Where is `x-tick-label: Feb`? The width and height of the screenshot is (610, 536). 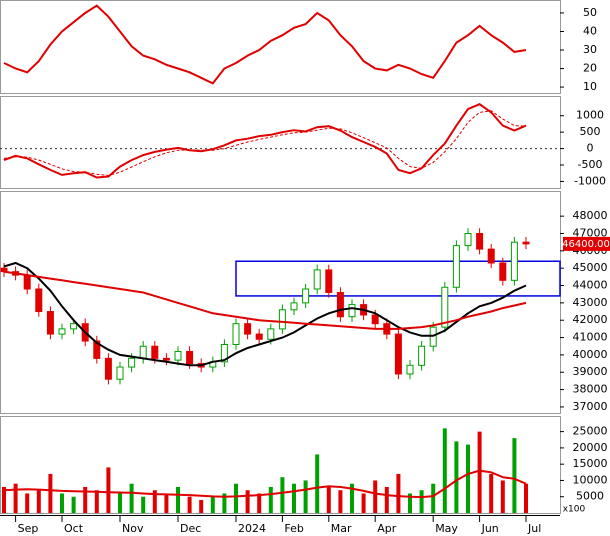 x-tick-label: Feb is located at coordinates (293, 528).